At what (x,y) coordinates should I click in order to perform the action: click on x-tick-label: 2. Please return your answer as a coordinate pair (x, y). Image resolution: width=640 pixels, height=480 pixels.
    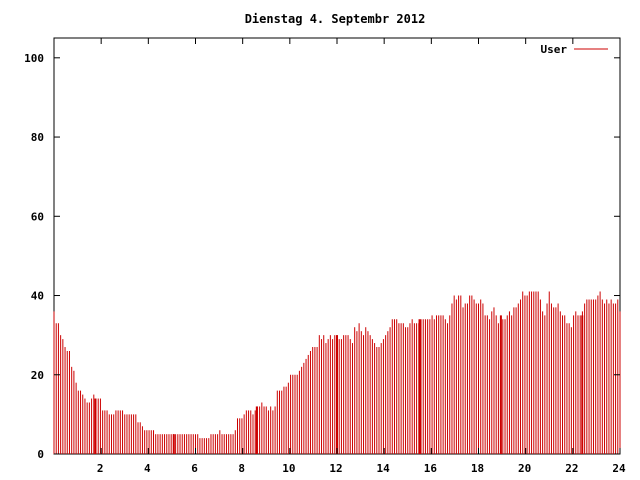
    Looking at the image, I should click on (100, 468).